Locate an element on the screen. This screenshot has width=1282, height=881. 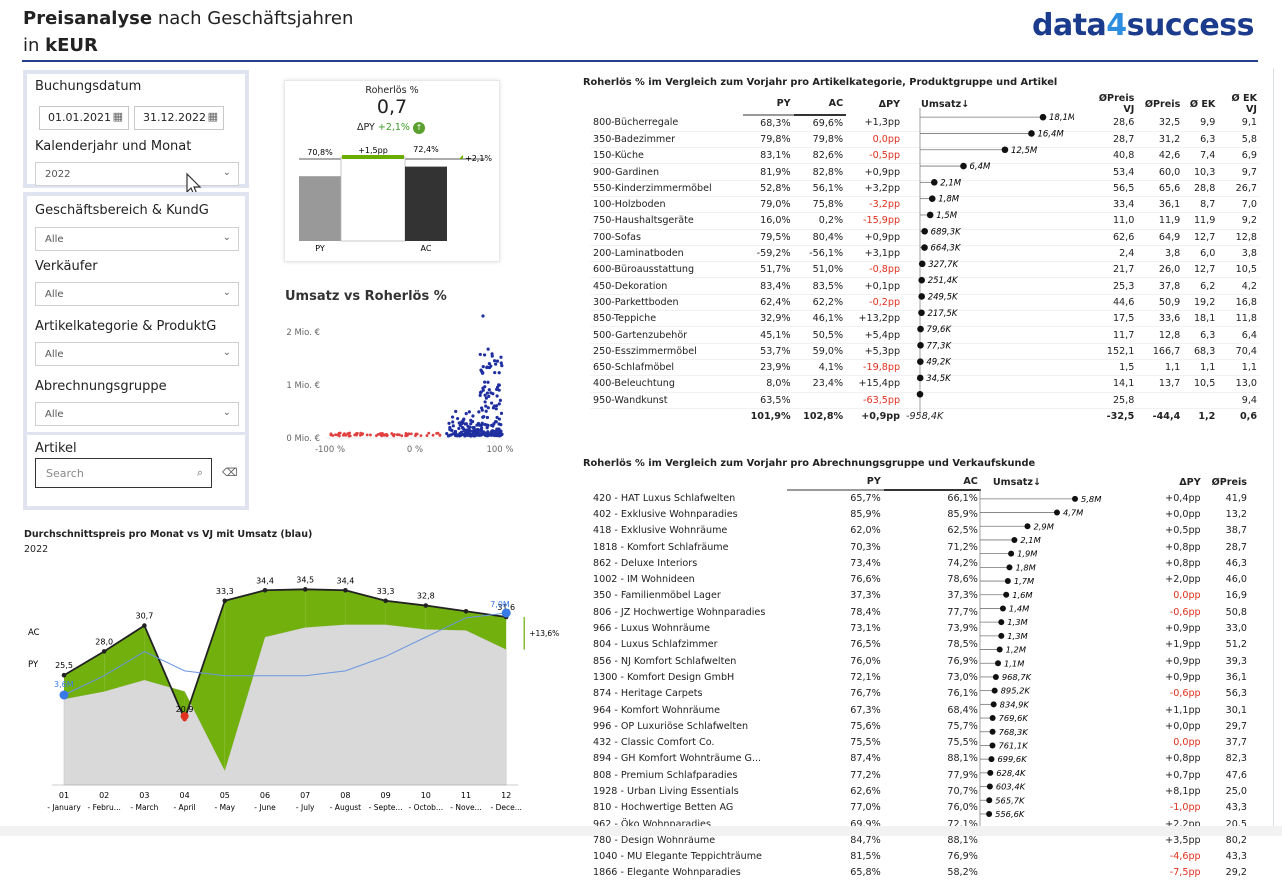
cell: 5,8 is located at coordinates (1249, 139).